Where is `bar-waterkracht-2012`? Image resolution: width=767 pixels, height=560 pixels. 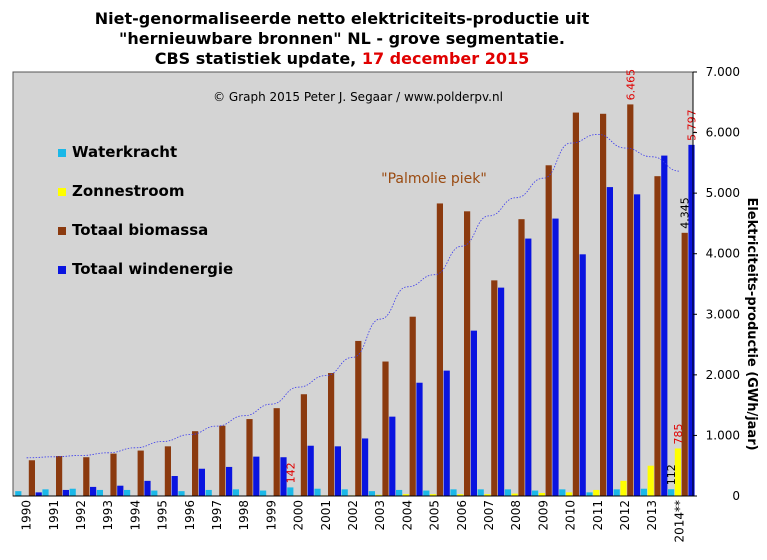 bar-waterkracht-2012 is located at coordinates (616, 492).